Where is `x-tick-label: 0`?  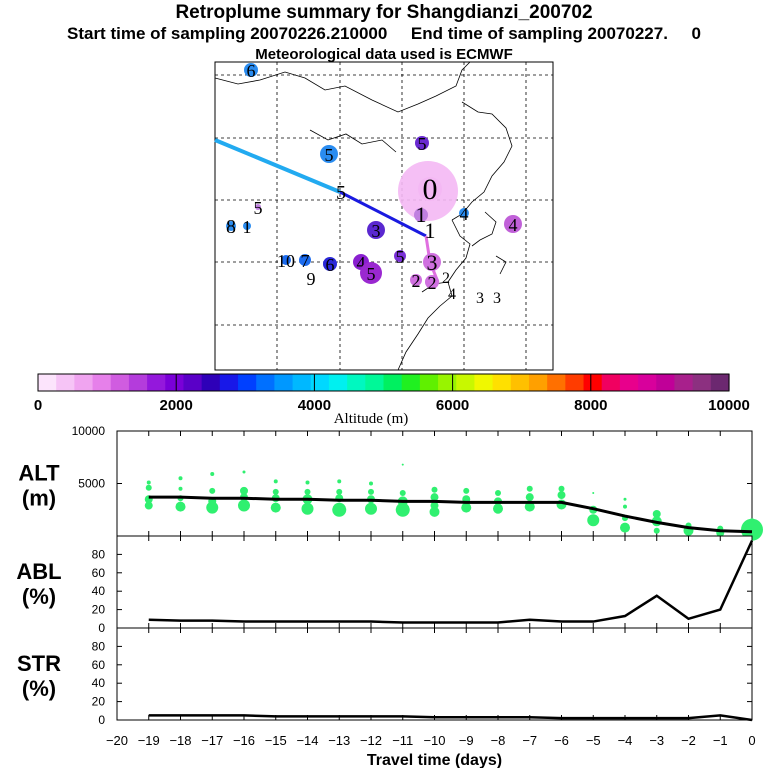 x-tick-label: 0 is located at coordinates (751, 740).